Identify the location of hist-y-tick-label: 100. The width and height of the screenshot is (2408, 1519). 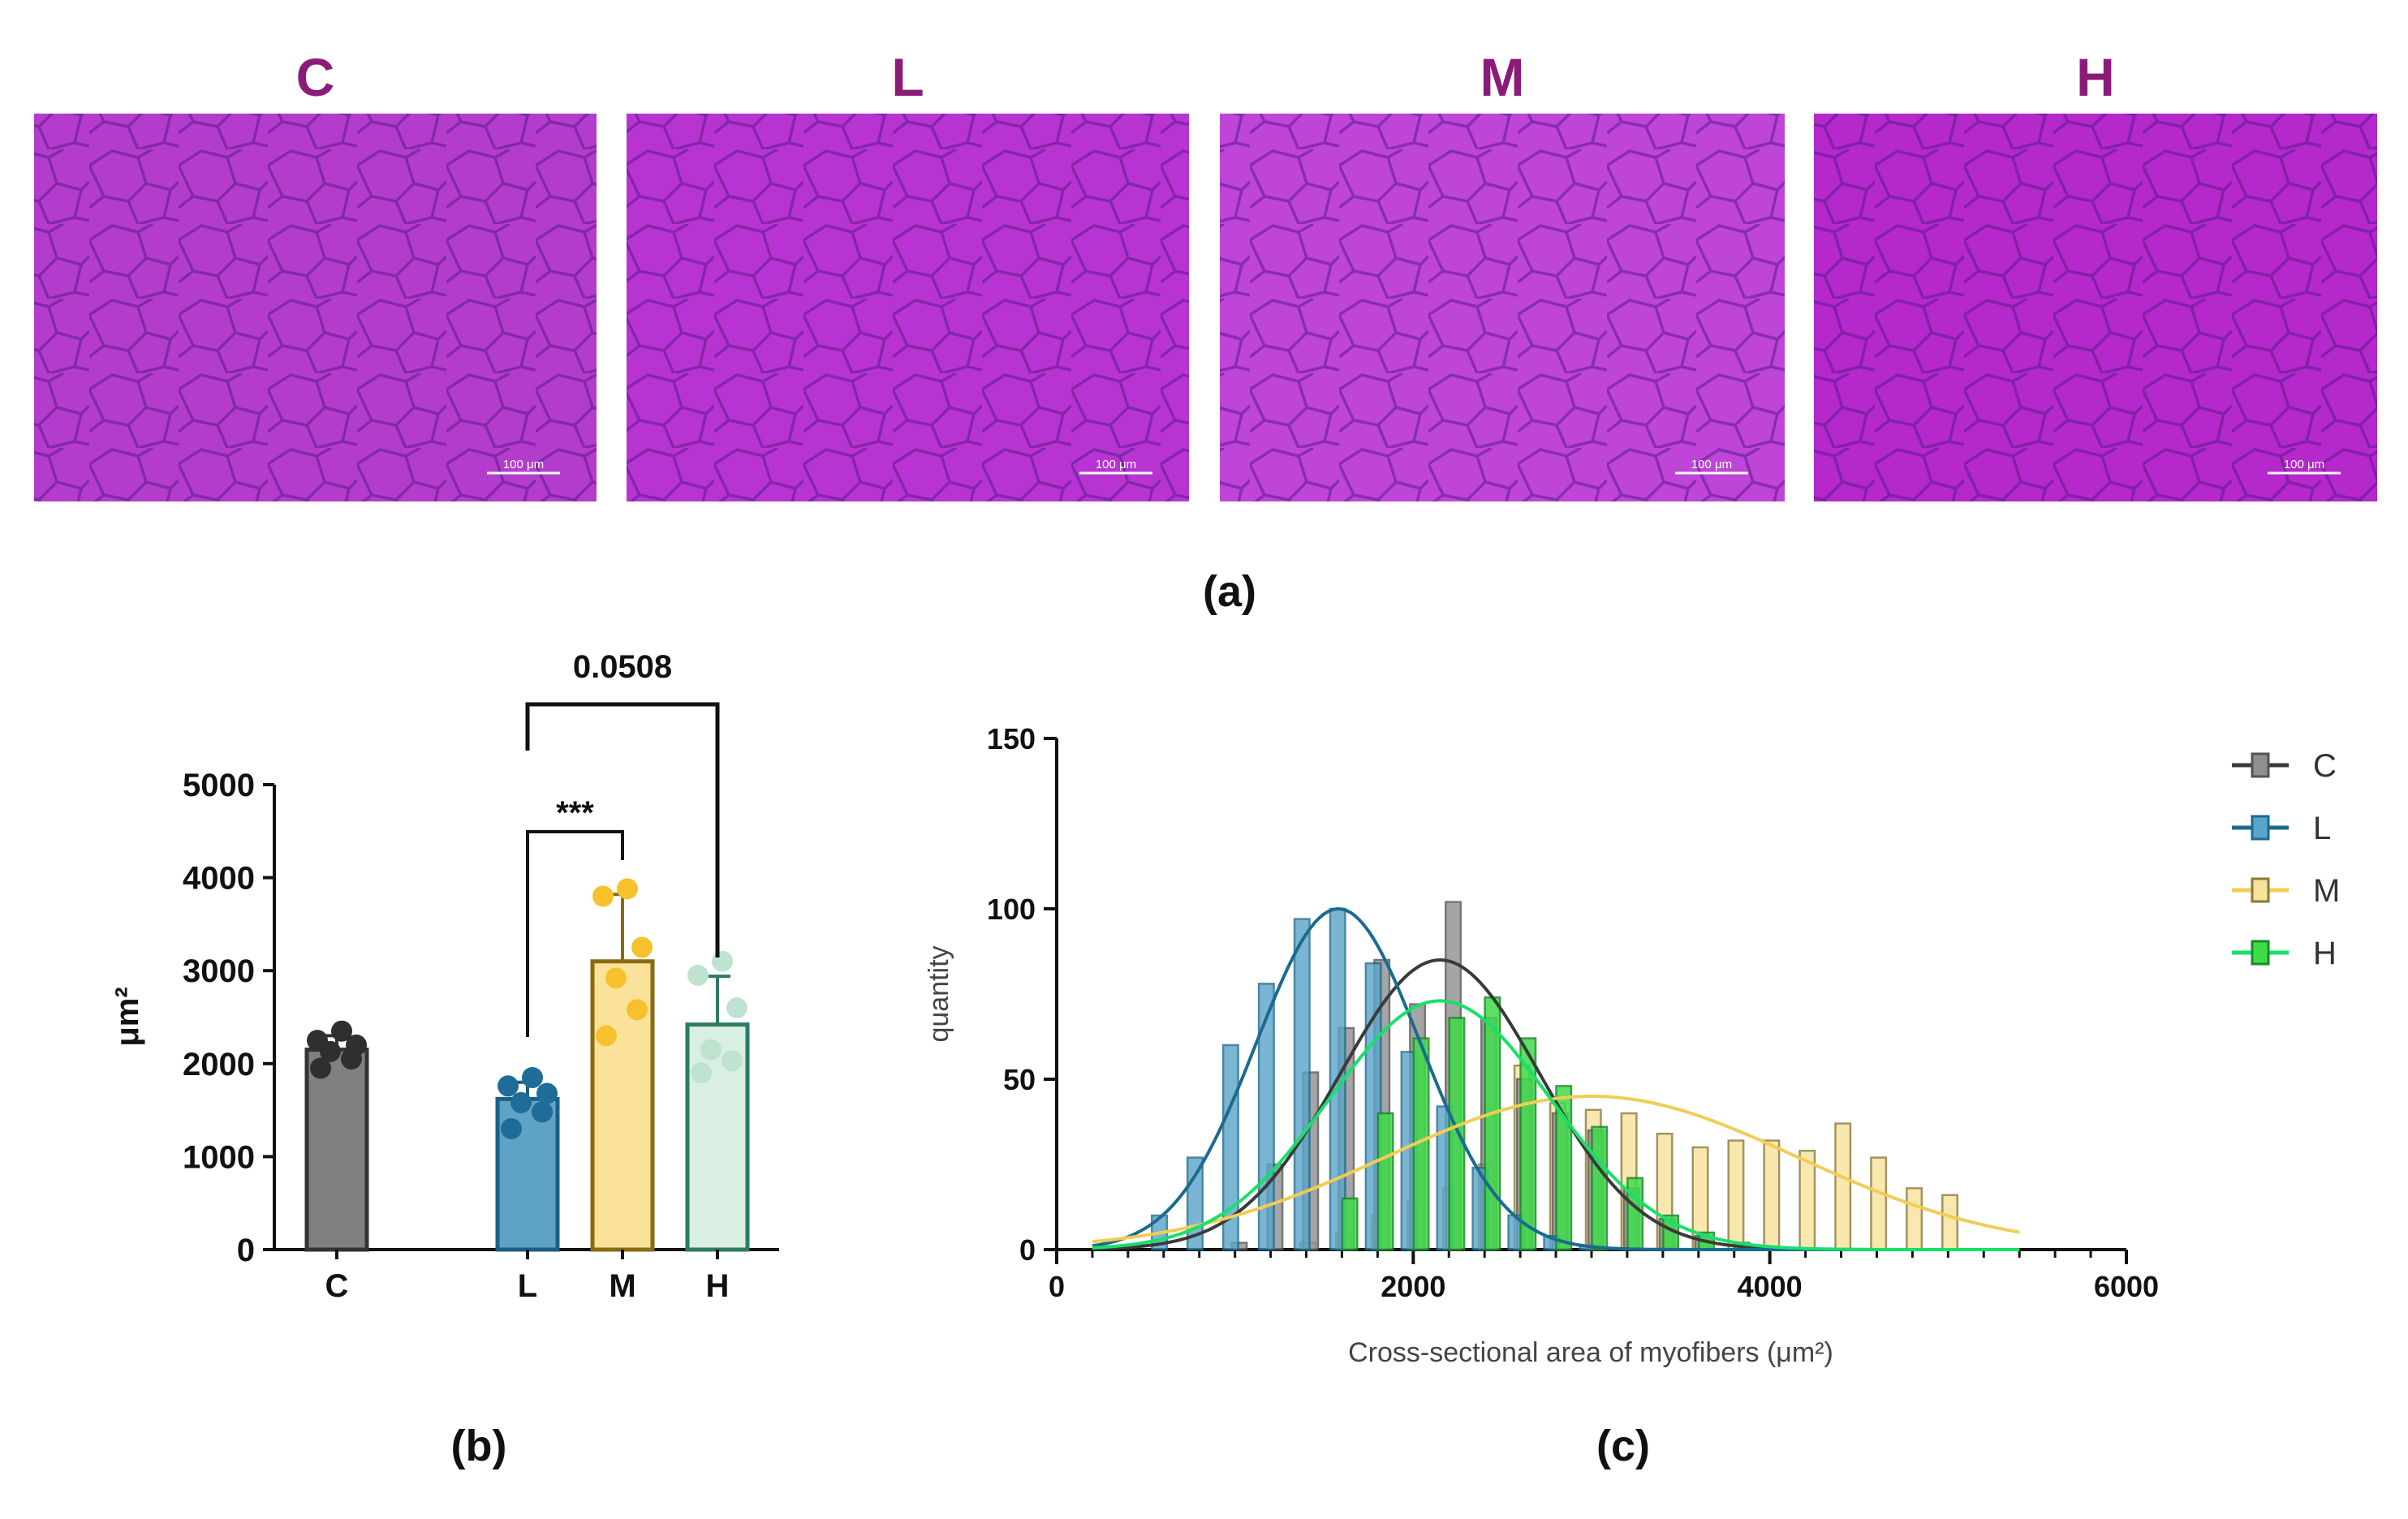
(1012, 910).